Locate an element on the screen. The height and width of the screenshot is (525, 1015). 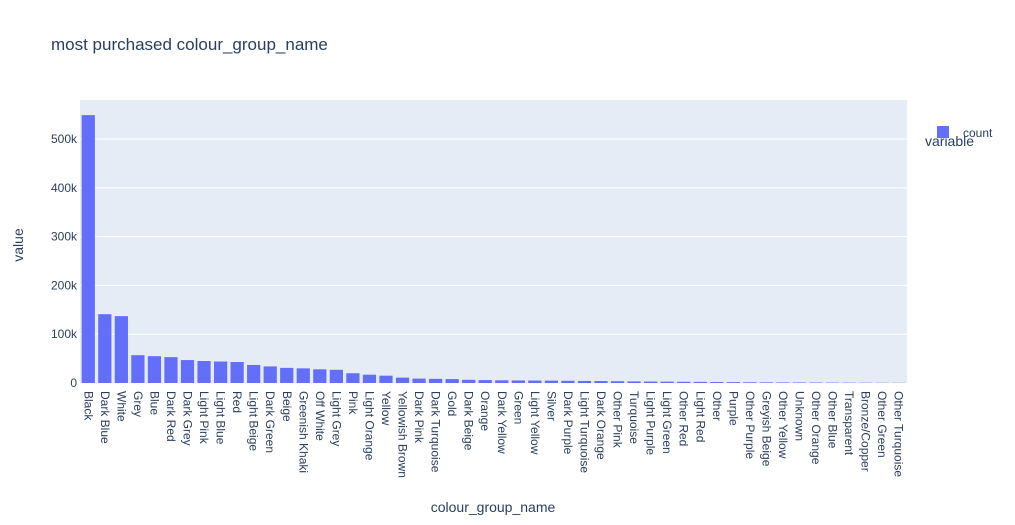
chart-title: most purchased colour_group_name is located at coordinates (189, 44).